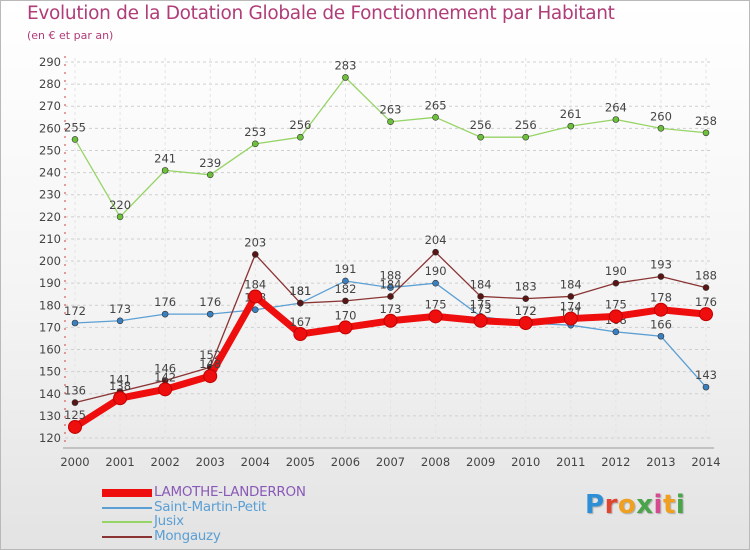 The height and width of the screenshot is (550, 750). Describe the element at coordinates (75, 311) in the screenshot. I see `data-label-saint-martin-petit: 172` at that location.